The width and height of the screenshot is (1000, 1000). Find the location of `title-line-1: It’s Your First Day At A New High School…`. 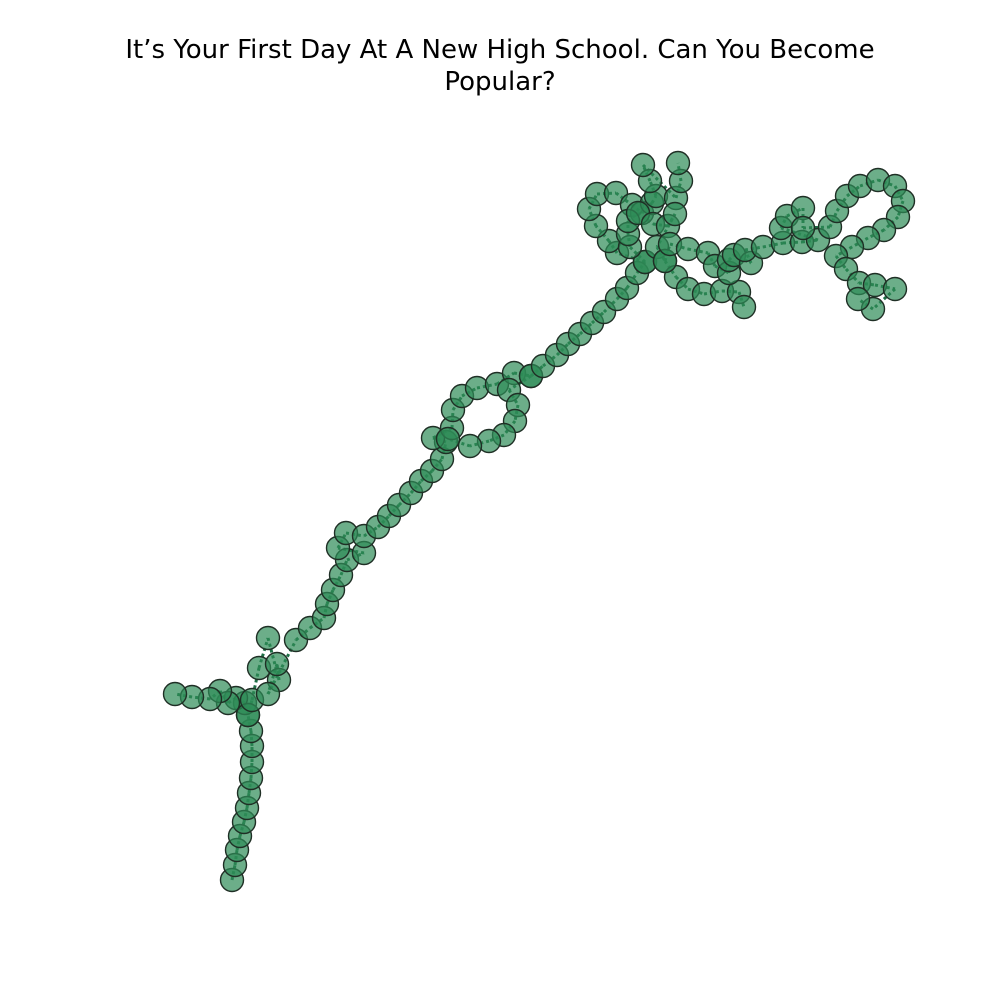

title-line-1: It’s Your First Day At A New High School… is located at coordinates (500, 50).